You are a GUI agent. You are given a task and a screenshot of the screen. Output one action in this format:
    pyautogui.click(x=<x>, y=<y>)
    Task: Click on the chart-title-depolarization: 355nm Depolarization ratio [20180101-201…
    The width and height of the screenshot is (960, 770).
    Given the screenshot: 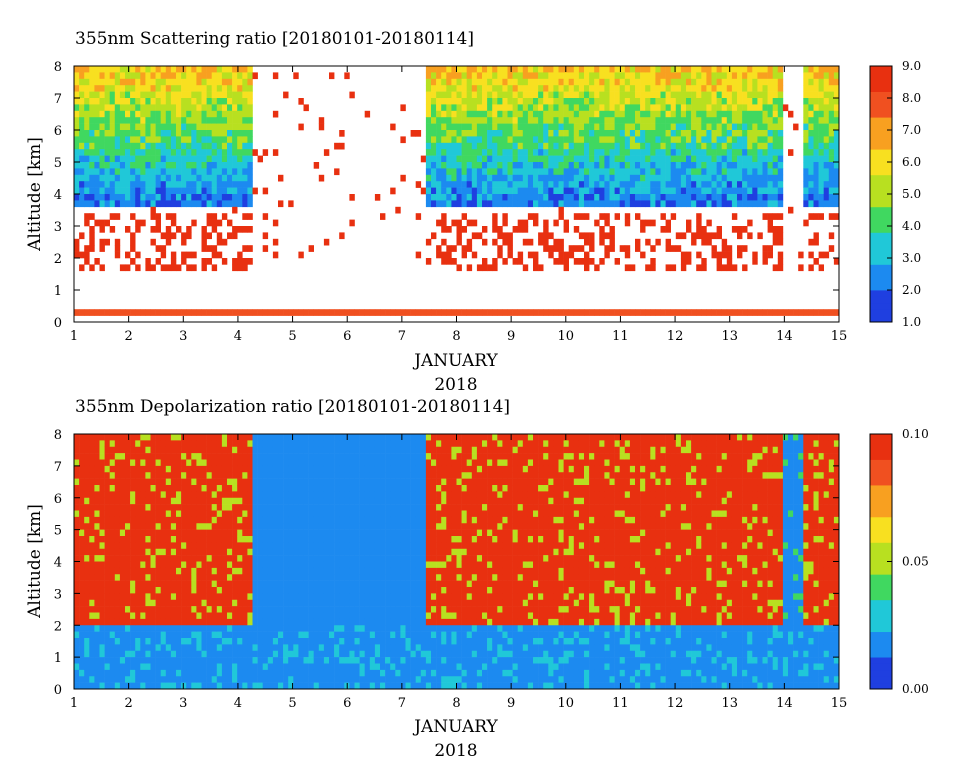 What is the action you would take?
    pyautogui.click(x=292, y=407)
    